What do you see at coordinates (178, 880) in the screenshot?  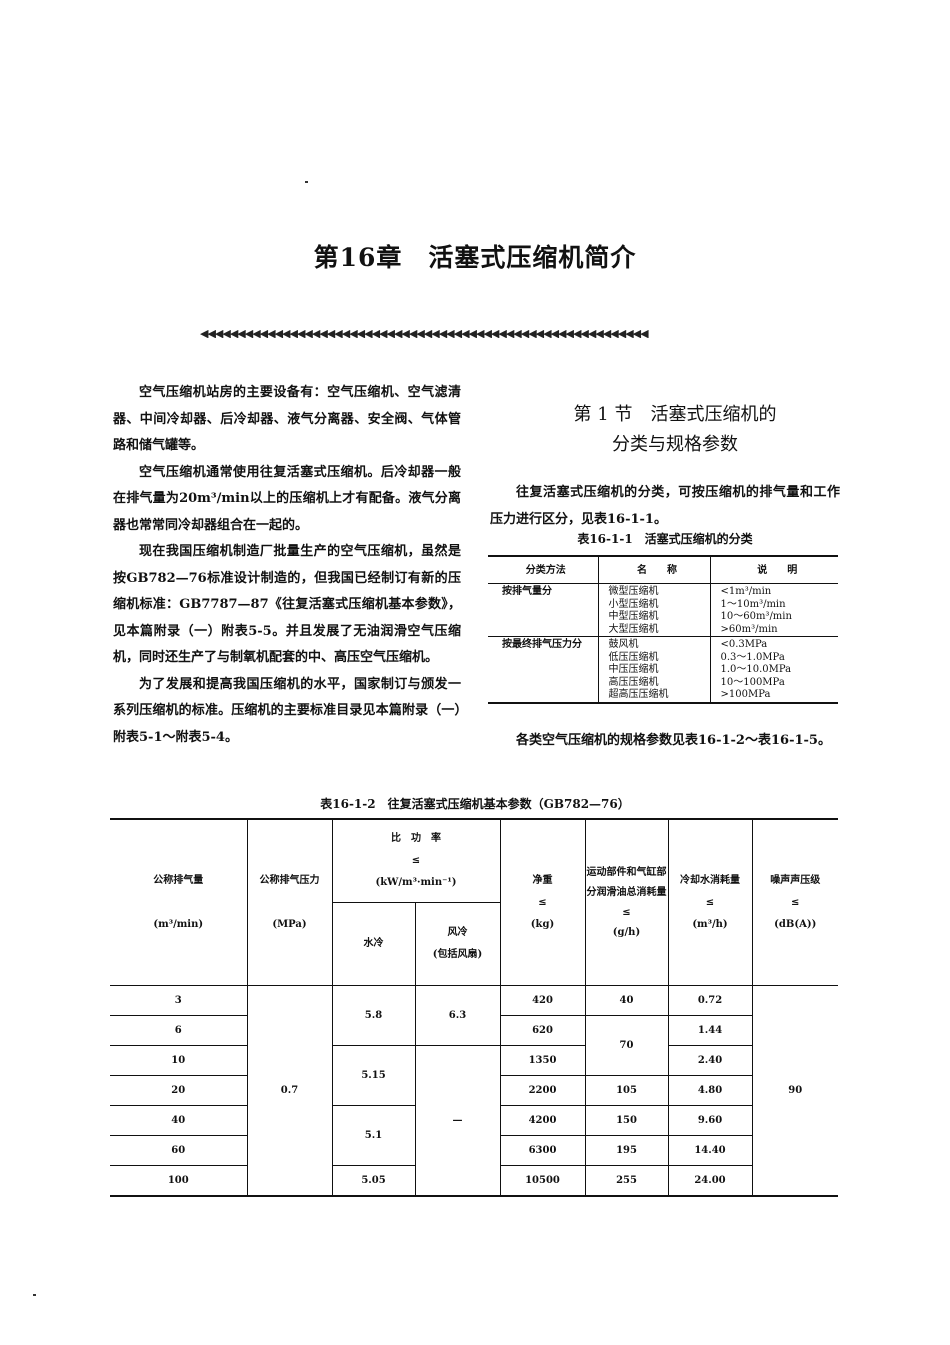 I see `header-text: 公称排气量` at bounding box center [178, 880].